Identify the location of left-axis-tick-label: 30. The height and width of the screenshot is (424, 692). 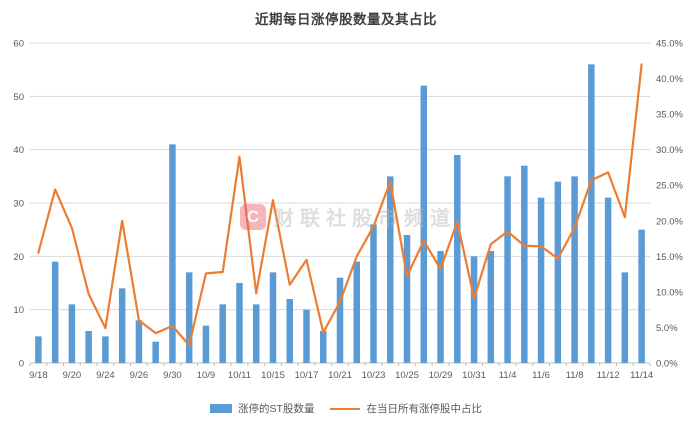
(18, 204).